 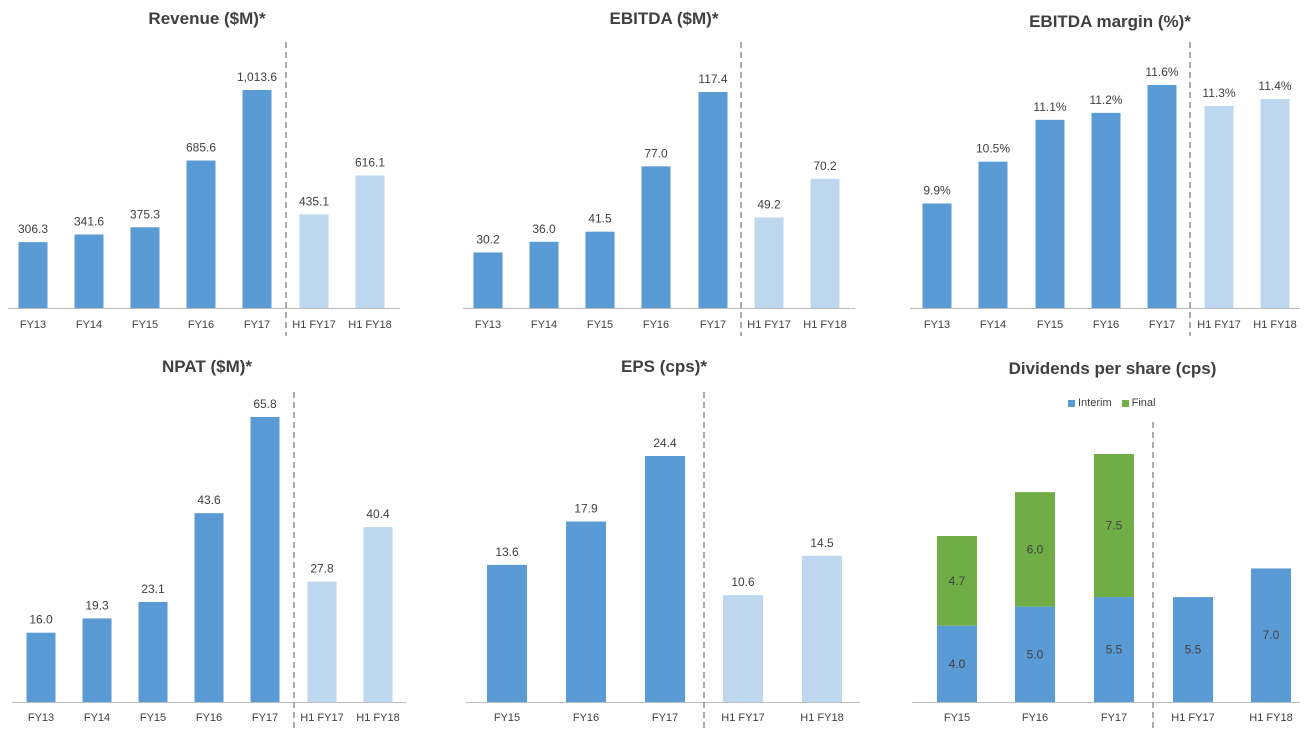 What do you see at coordinates (1110, 21) in the screenshot?
I see `chart-title: EBITDA margin (%)*` at bounding box center [1110, 21].